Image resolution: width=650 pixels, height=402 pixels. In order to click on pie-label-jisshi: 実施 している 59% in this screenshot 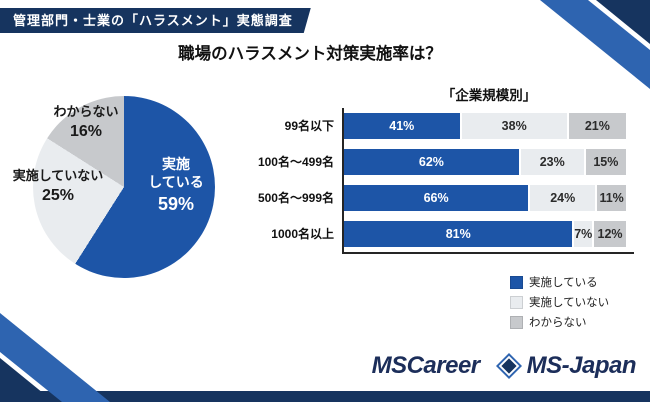, I will do `click(176, 186)`.